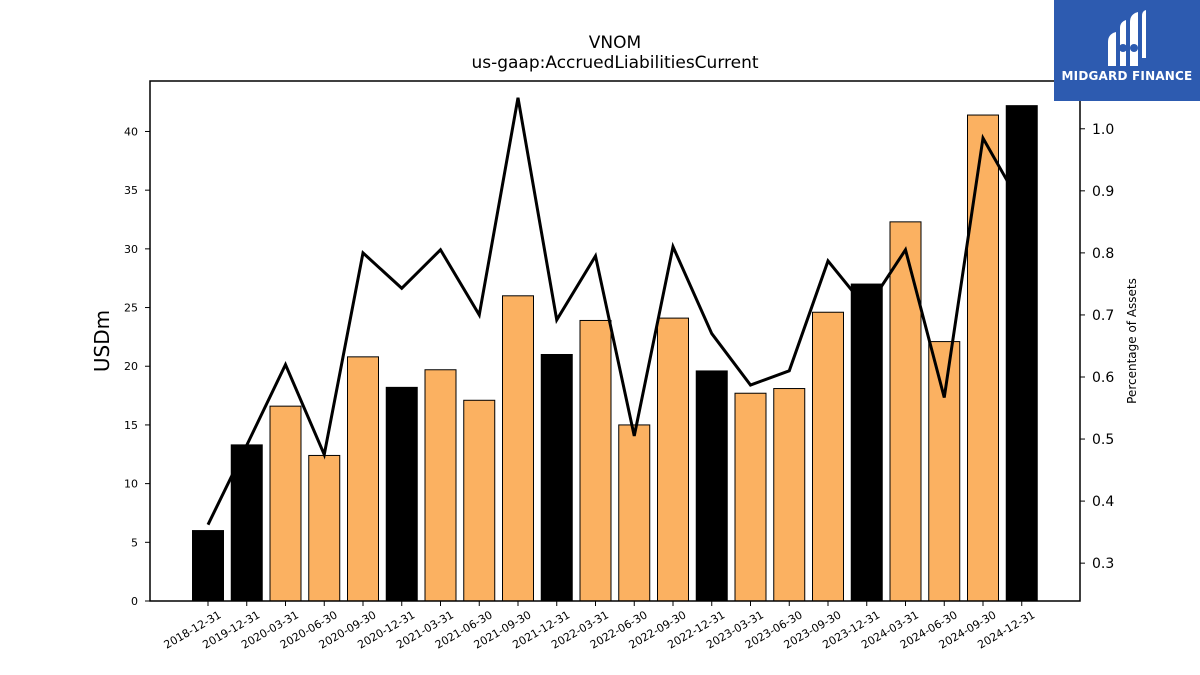 This screenshot has width=1200, height=675. What do you see at coordinates (1132, 341) in the screenshot?
I see `y2-axis-label: Percentage of Assets` at bounding box center [1132, 341].